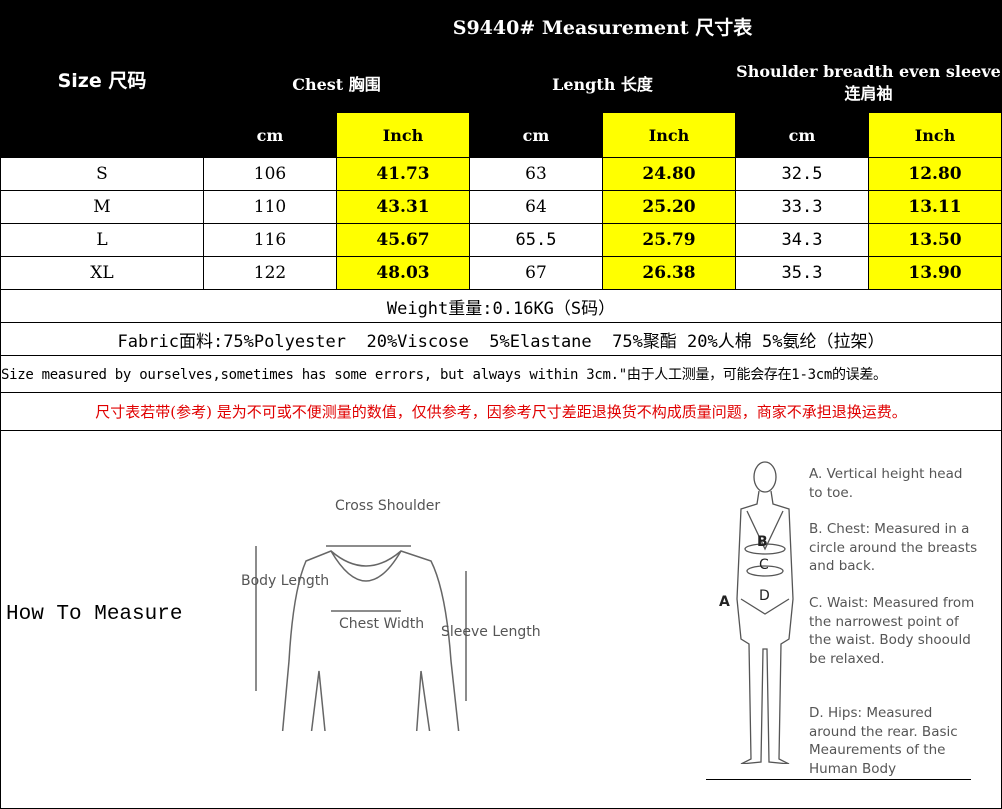  Describe the element at coordinates (802, 240) in the screenshot. I see `value-cell: 34.3` at that location.